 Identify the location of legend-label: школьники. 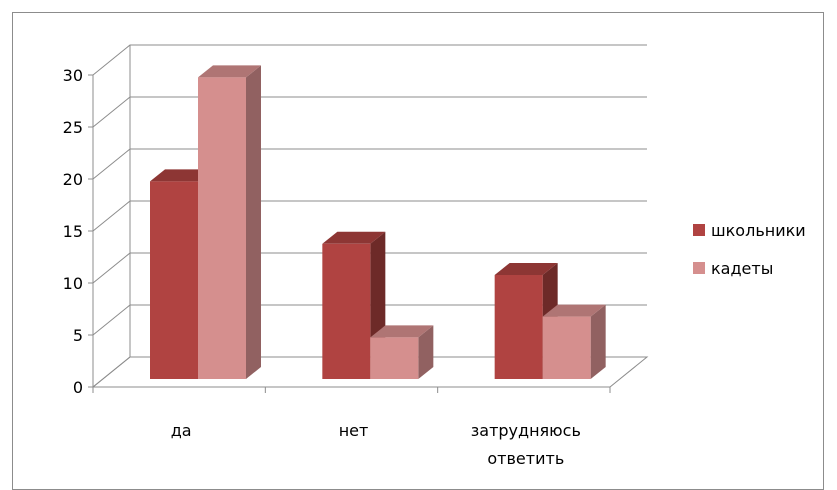
(758, 230).